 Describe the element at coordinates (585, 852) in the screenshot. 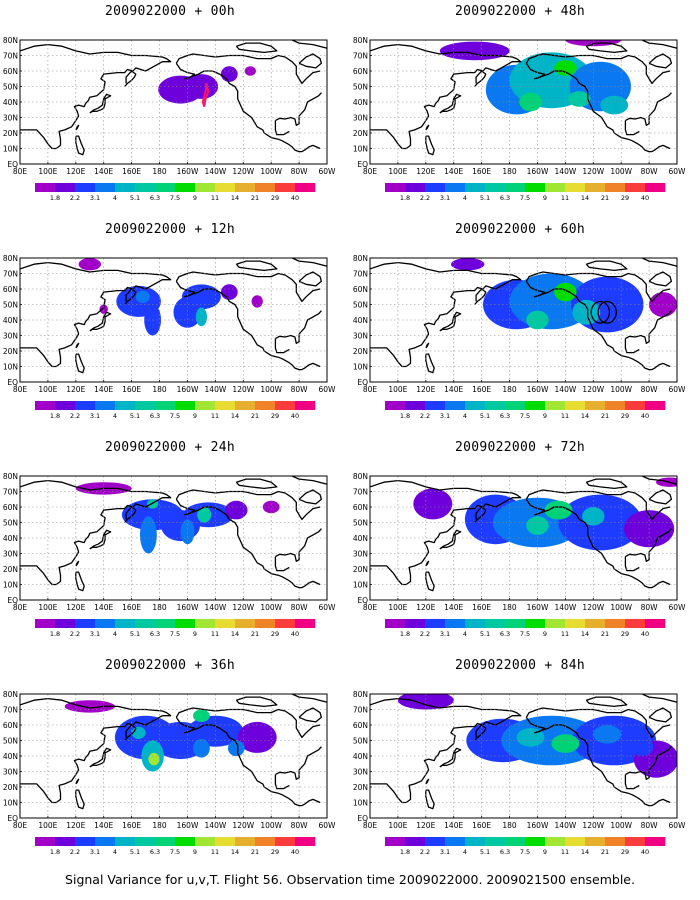

I see `colorbar-label: 14` at that location.